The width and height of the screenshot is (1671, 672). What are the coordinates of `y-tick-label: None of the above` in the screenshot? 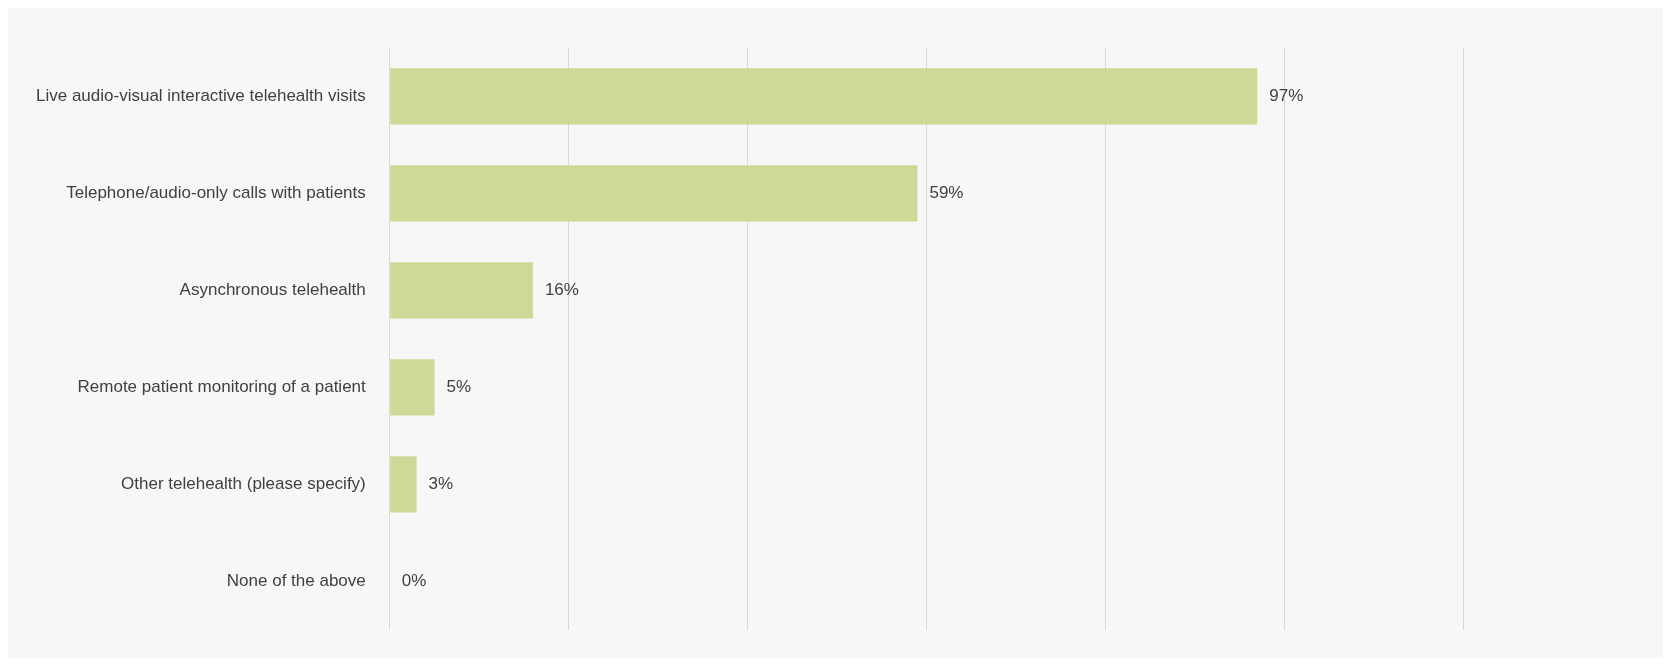 It's located at (296, 580).